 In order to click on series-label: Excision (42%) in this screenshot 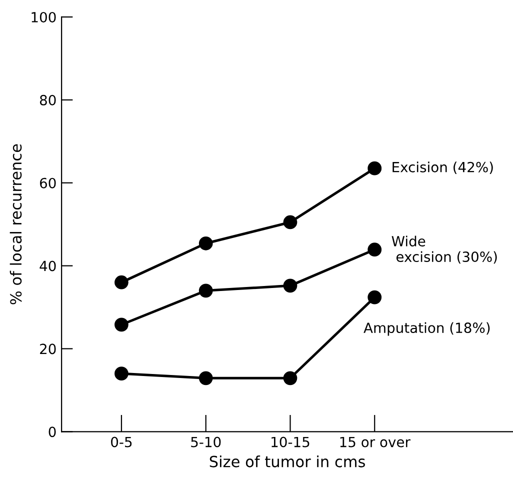, I will do `click(442, 168)`.